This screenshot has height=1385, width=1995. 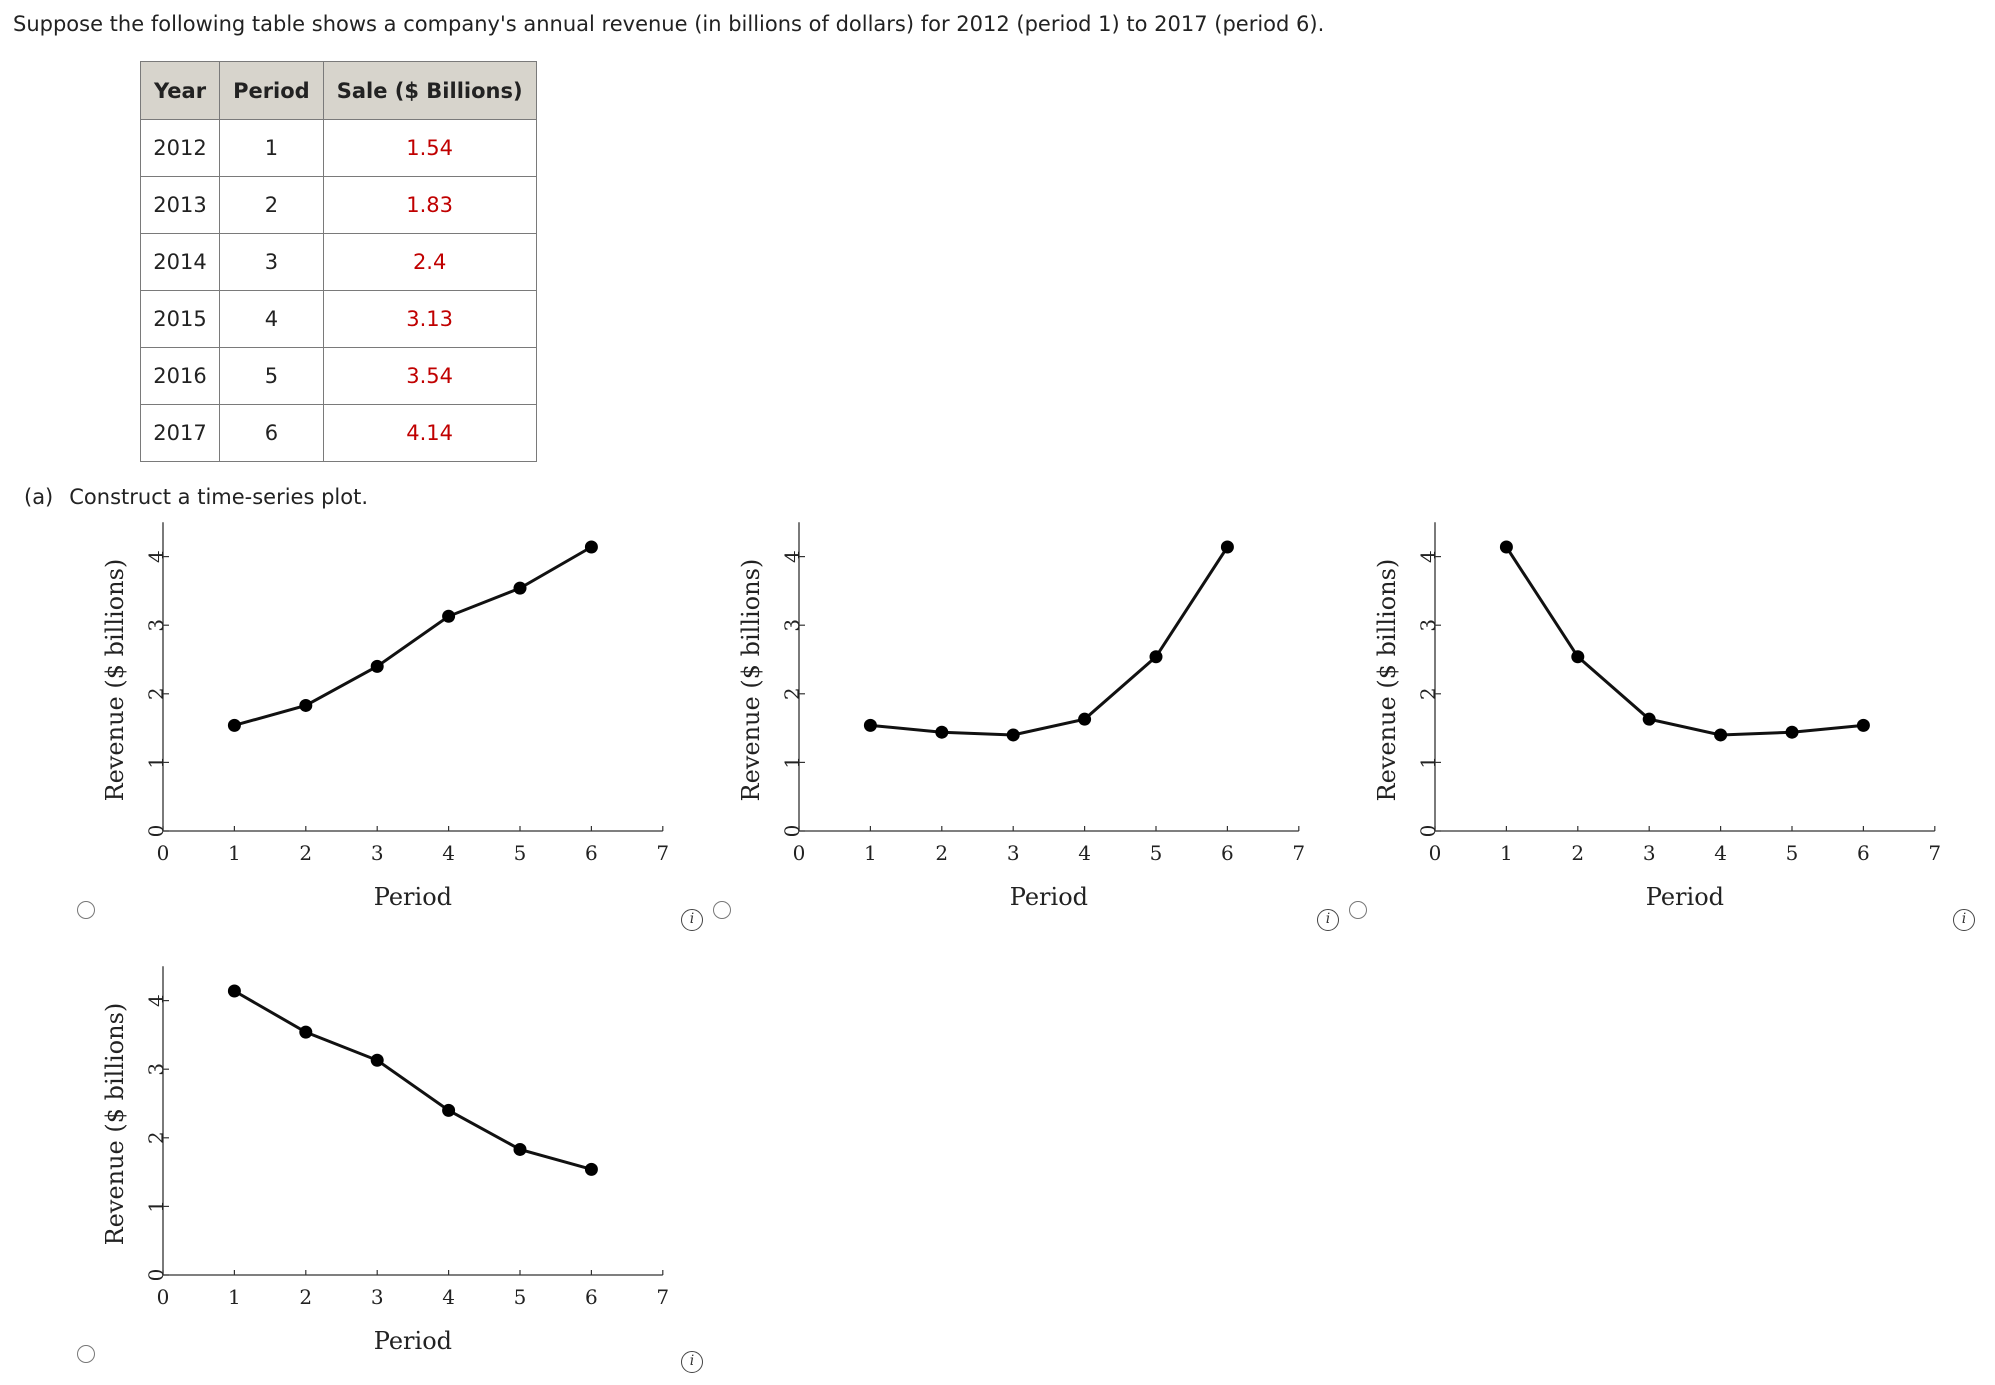 What do you see at coordinates (271, 90) in the screenshot?
I see `header-period: Period` at bounding box center [271, 90].